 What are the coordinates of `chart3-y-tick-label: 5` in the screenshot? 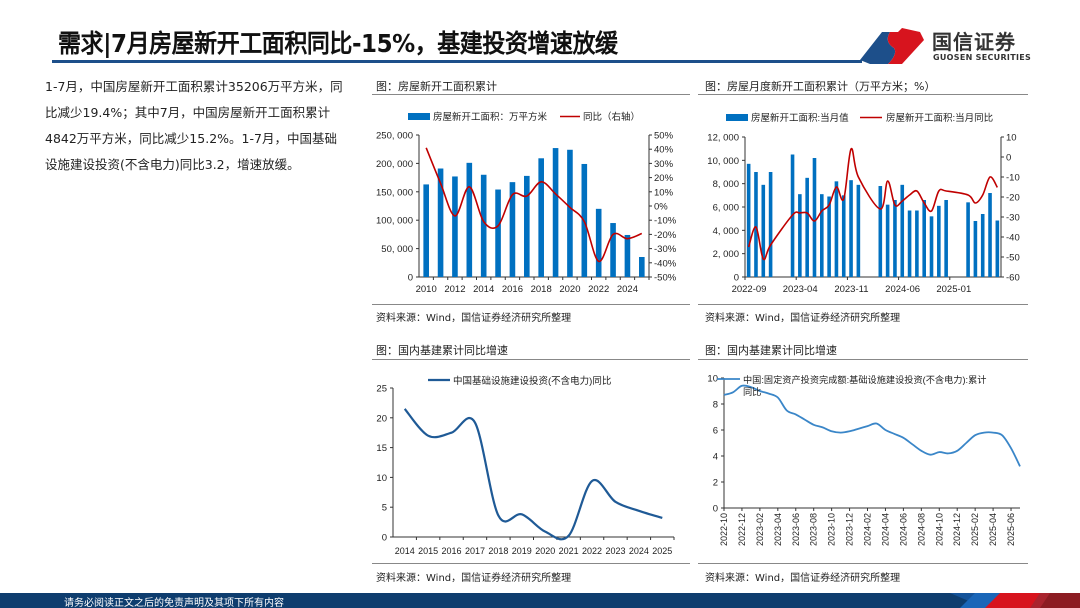 It's located at (384, 508).